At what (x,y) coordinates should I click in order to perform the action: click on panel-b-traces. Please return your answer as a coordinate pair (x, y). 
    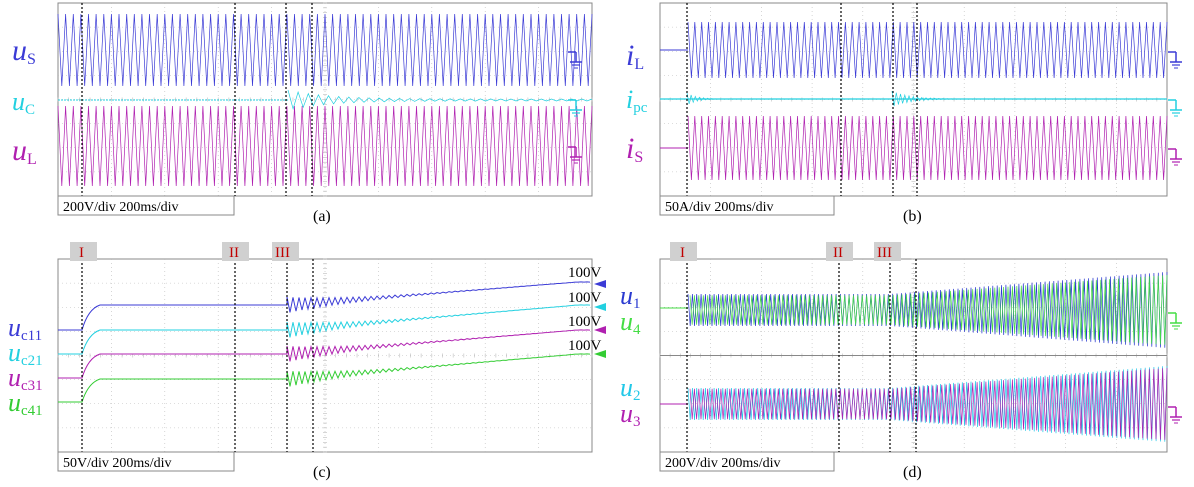
    Looking at the image, I should click on (921, 101).